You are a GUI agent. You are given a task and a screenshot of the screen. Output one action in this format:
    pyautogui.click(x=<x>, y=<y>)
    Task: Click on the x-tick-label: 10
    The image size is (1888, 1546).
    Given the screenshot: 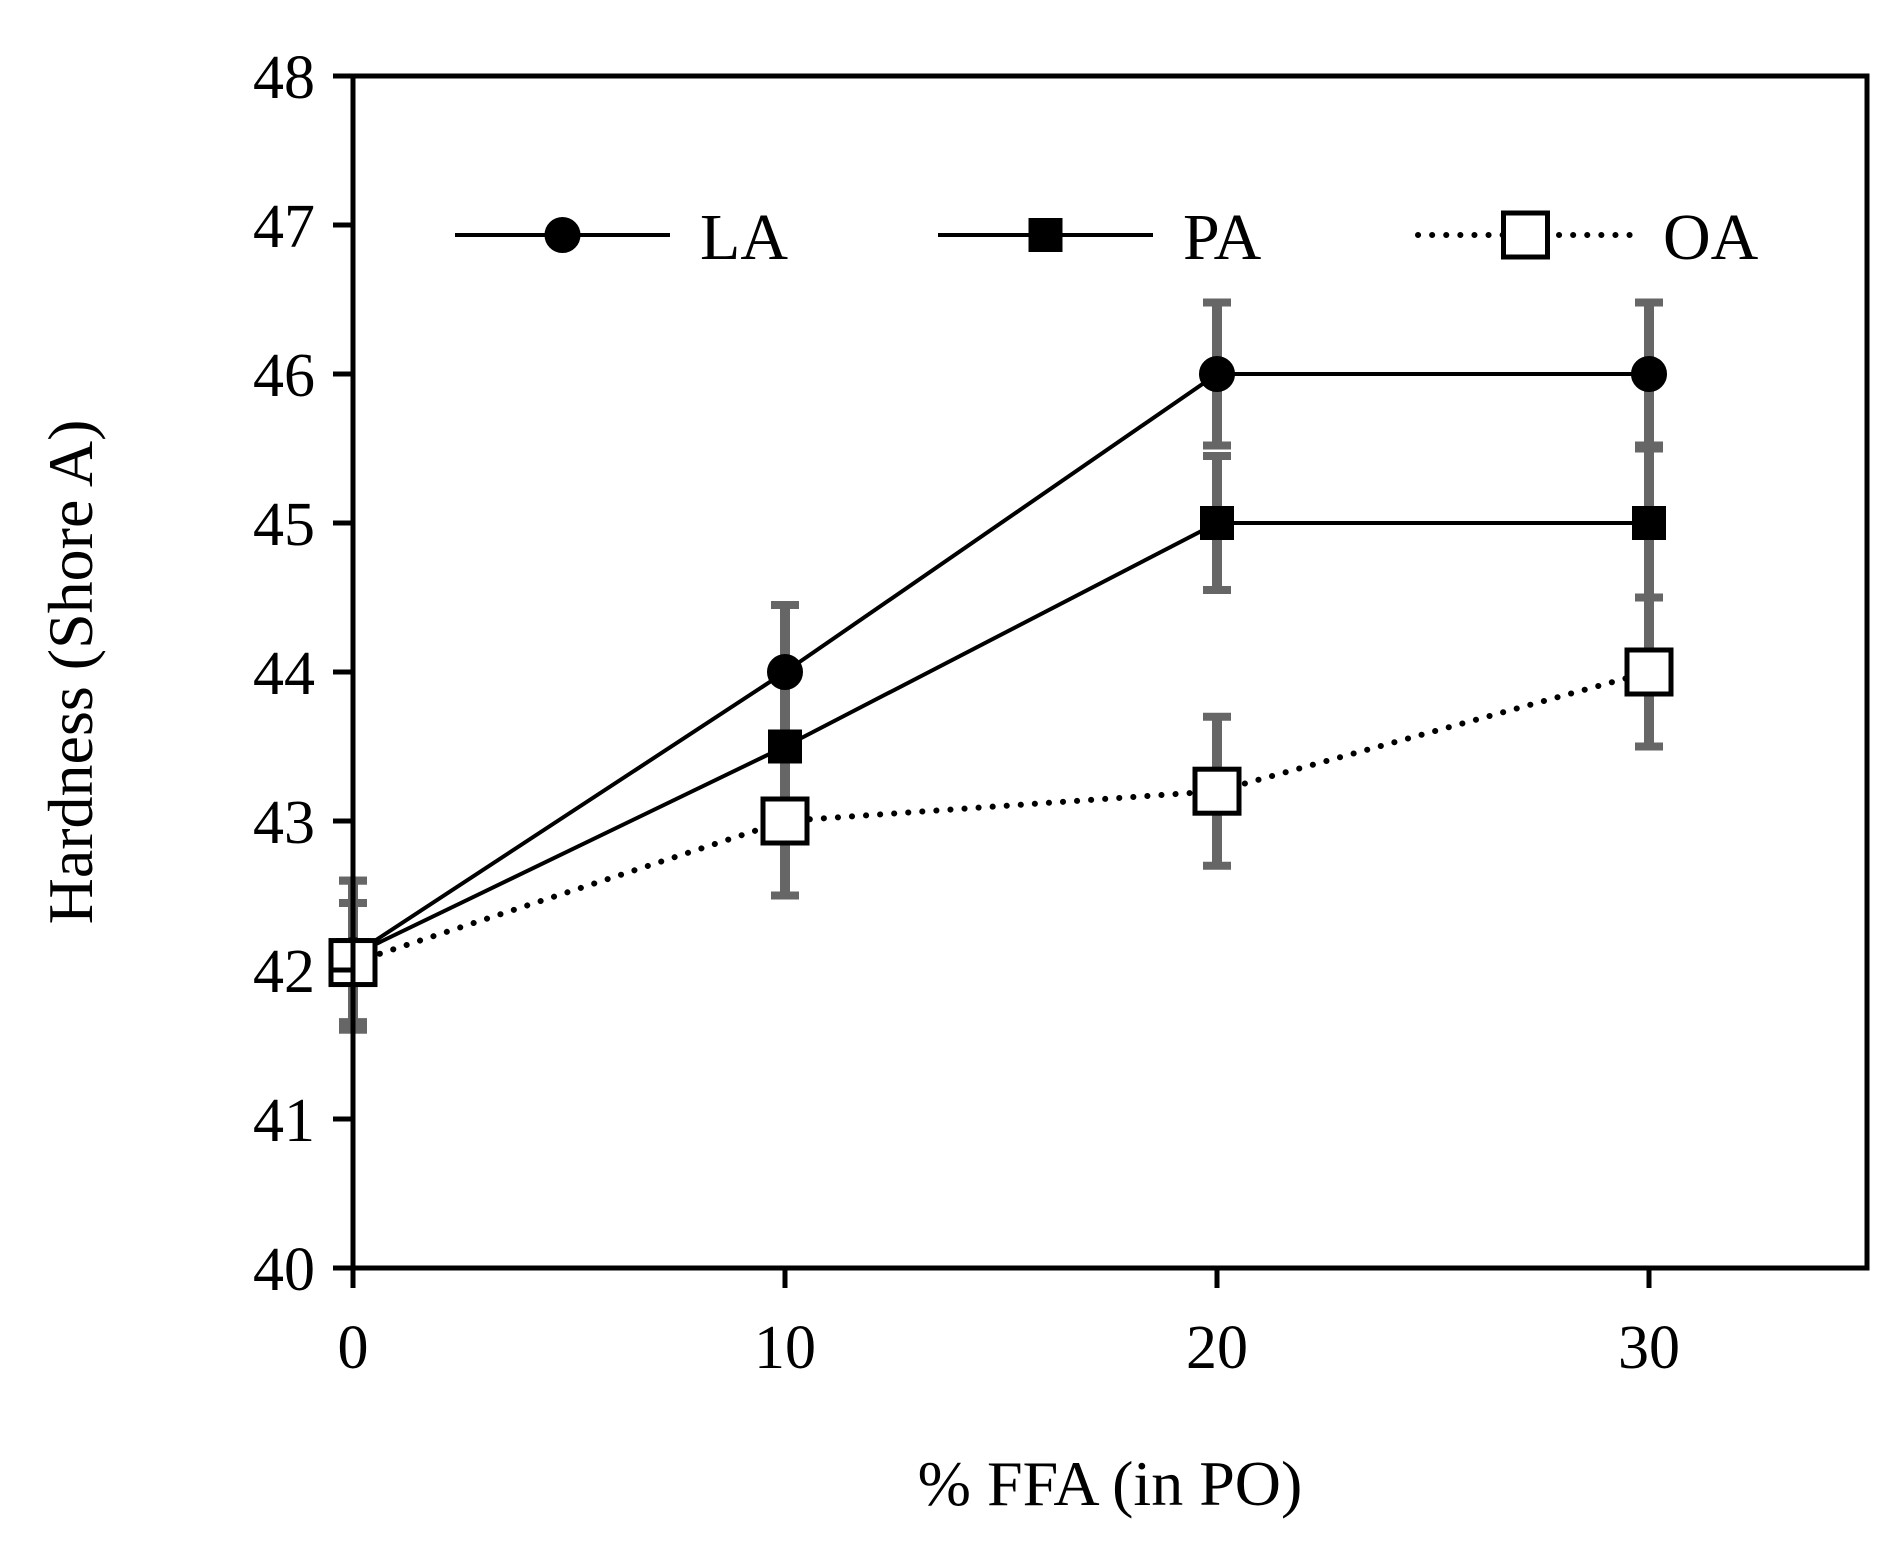 What is the action you would take?
    pyautogui.click(x=785, y=1348)
    